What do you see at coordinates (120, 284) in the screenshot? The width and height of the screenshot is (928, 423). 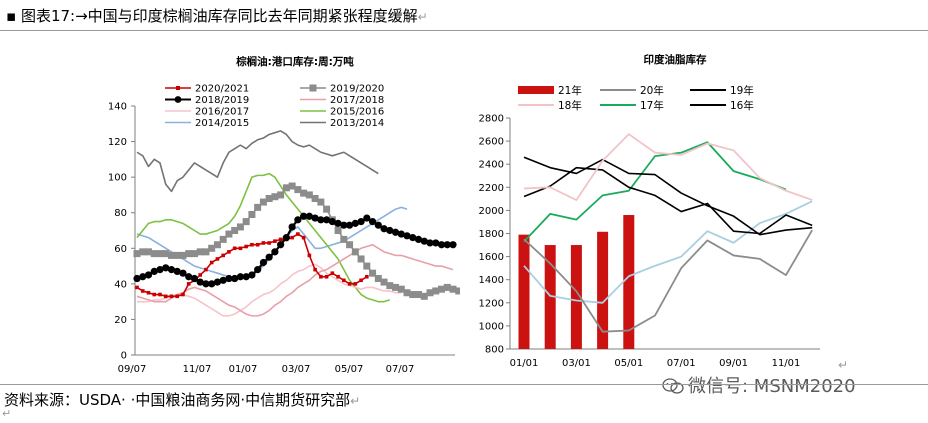 I see `y-tick-label: 40` at bounding box center [120, 284].